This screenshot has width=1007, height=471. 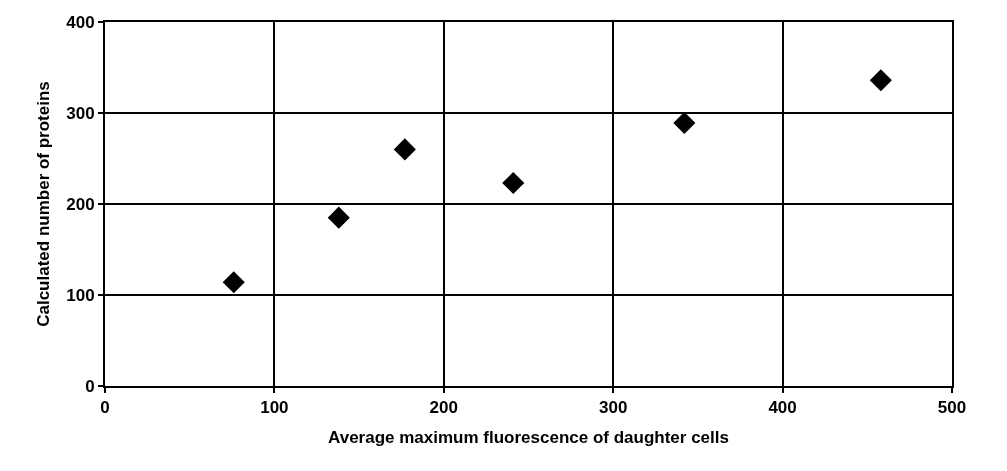 I want to click on y-axis-title: Calculated number of proteins, so click(x=44, y=204).